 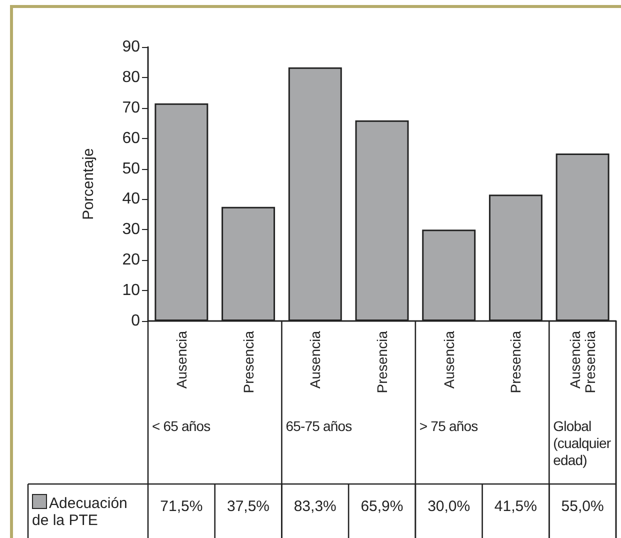 I want to click on y-tick-label: 70, so click(x=131, y=107).